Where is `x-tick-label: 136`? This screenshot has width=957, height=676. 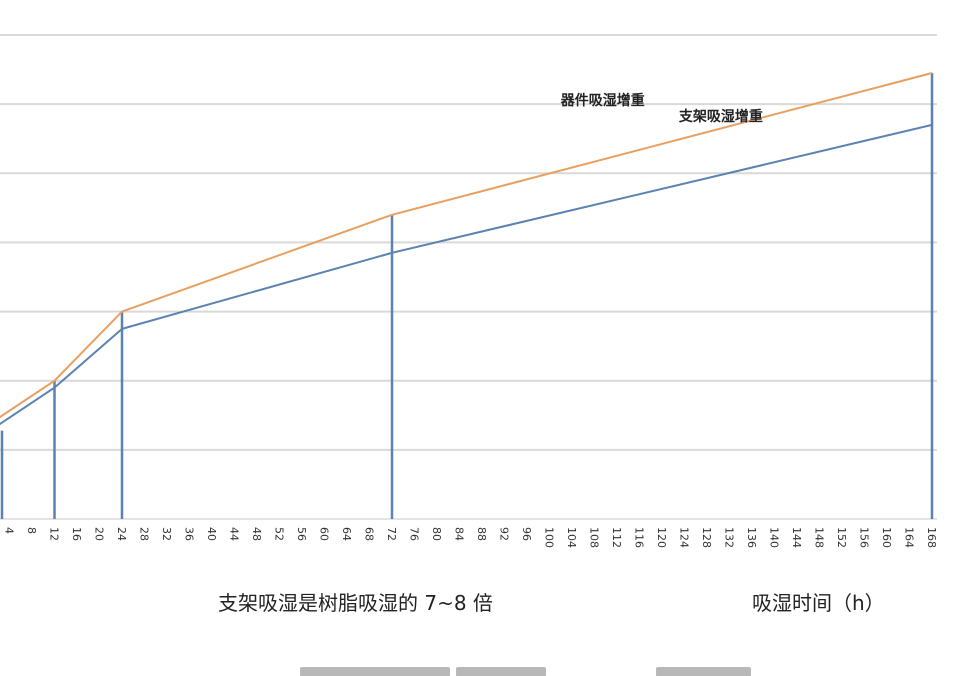
x-tick-label: 136 is located at coordinates (751, 537).